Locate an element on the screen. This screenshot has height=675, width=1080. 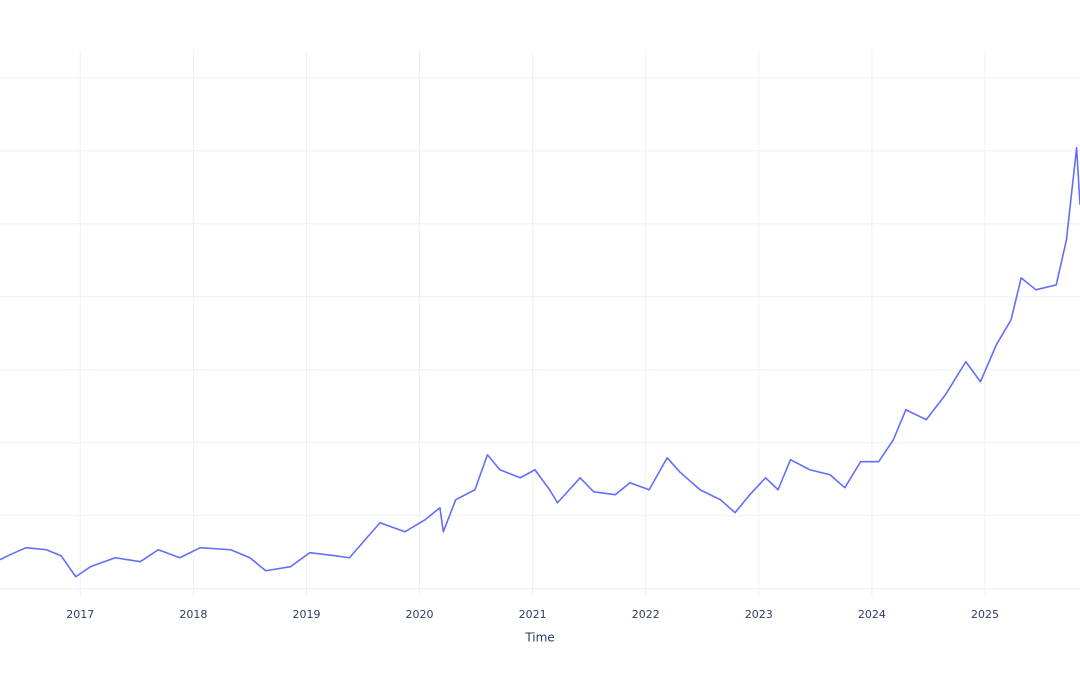
x-tick-label: 2022 is located at coordinates (646, 614).